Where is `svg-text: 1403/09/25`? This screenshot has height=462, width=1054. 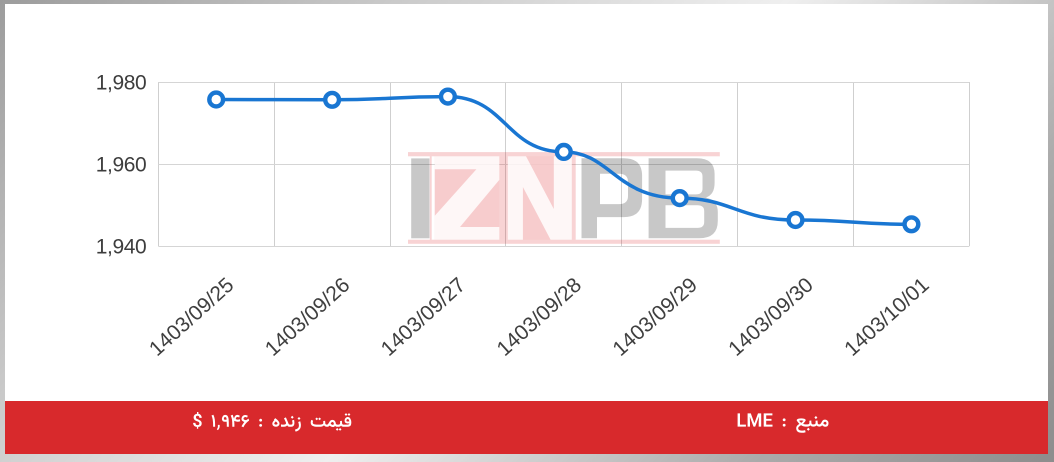
svg-text: 1403/09/25 is located at coordinates (192, 316).